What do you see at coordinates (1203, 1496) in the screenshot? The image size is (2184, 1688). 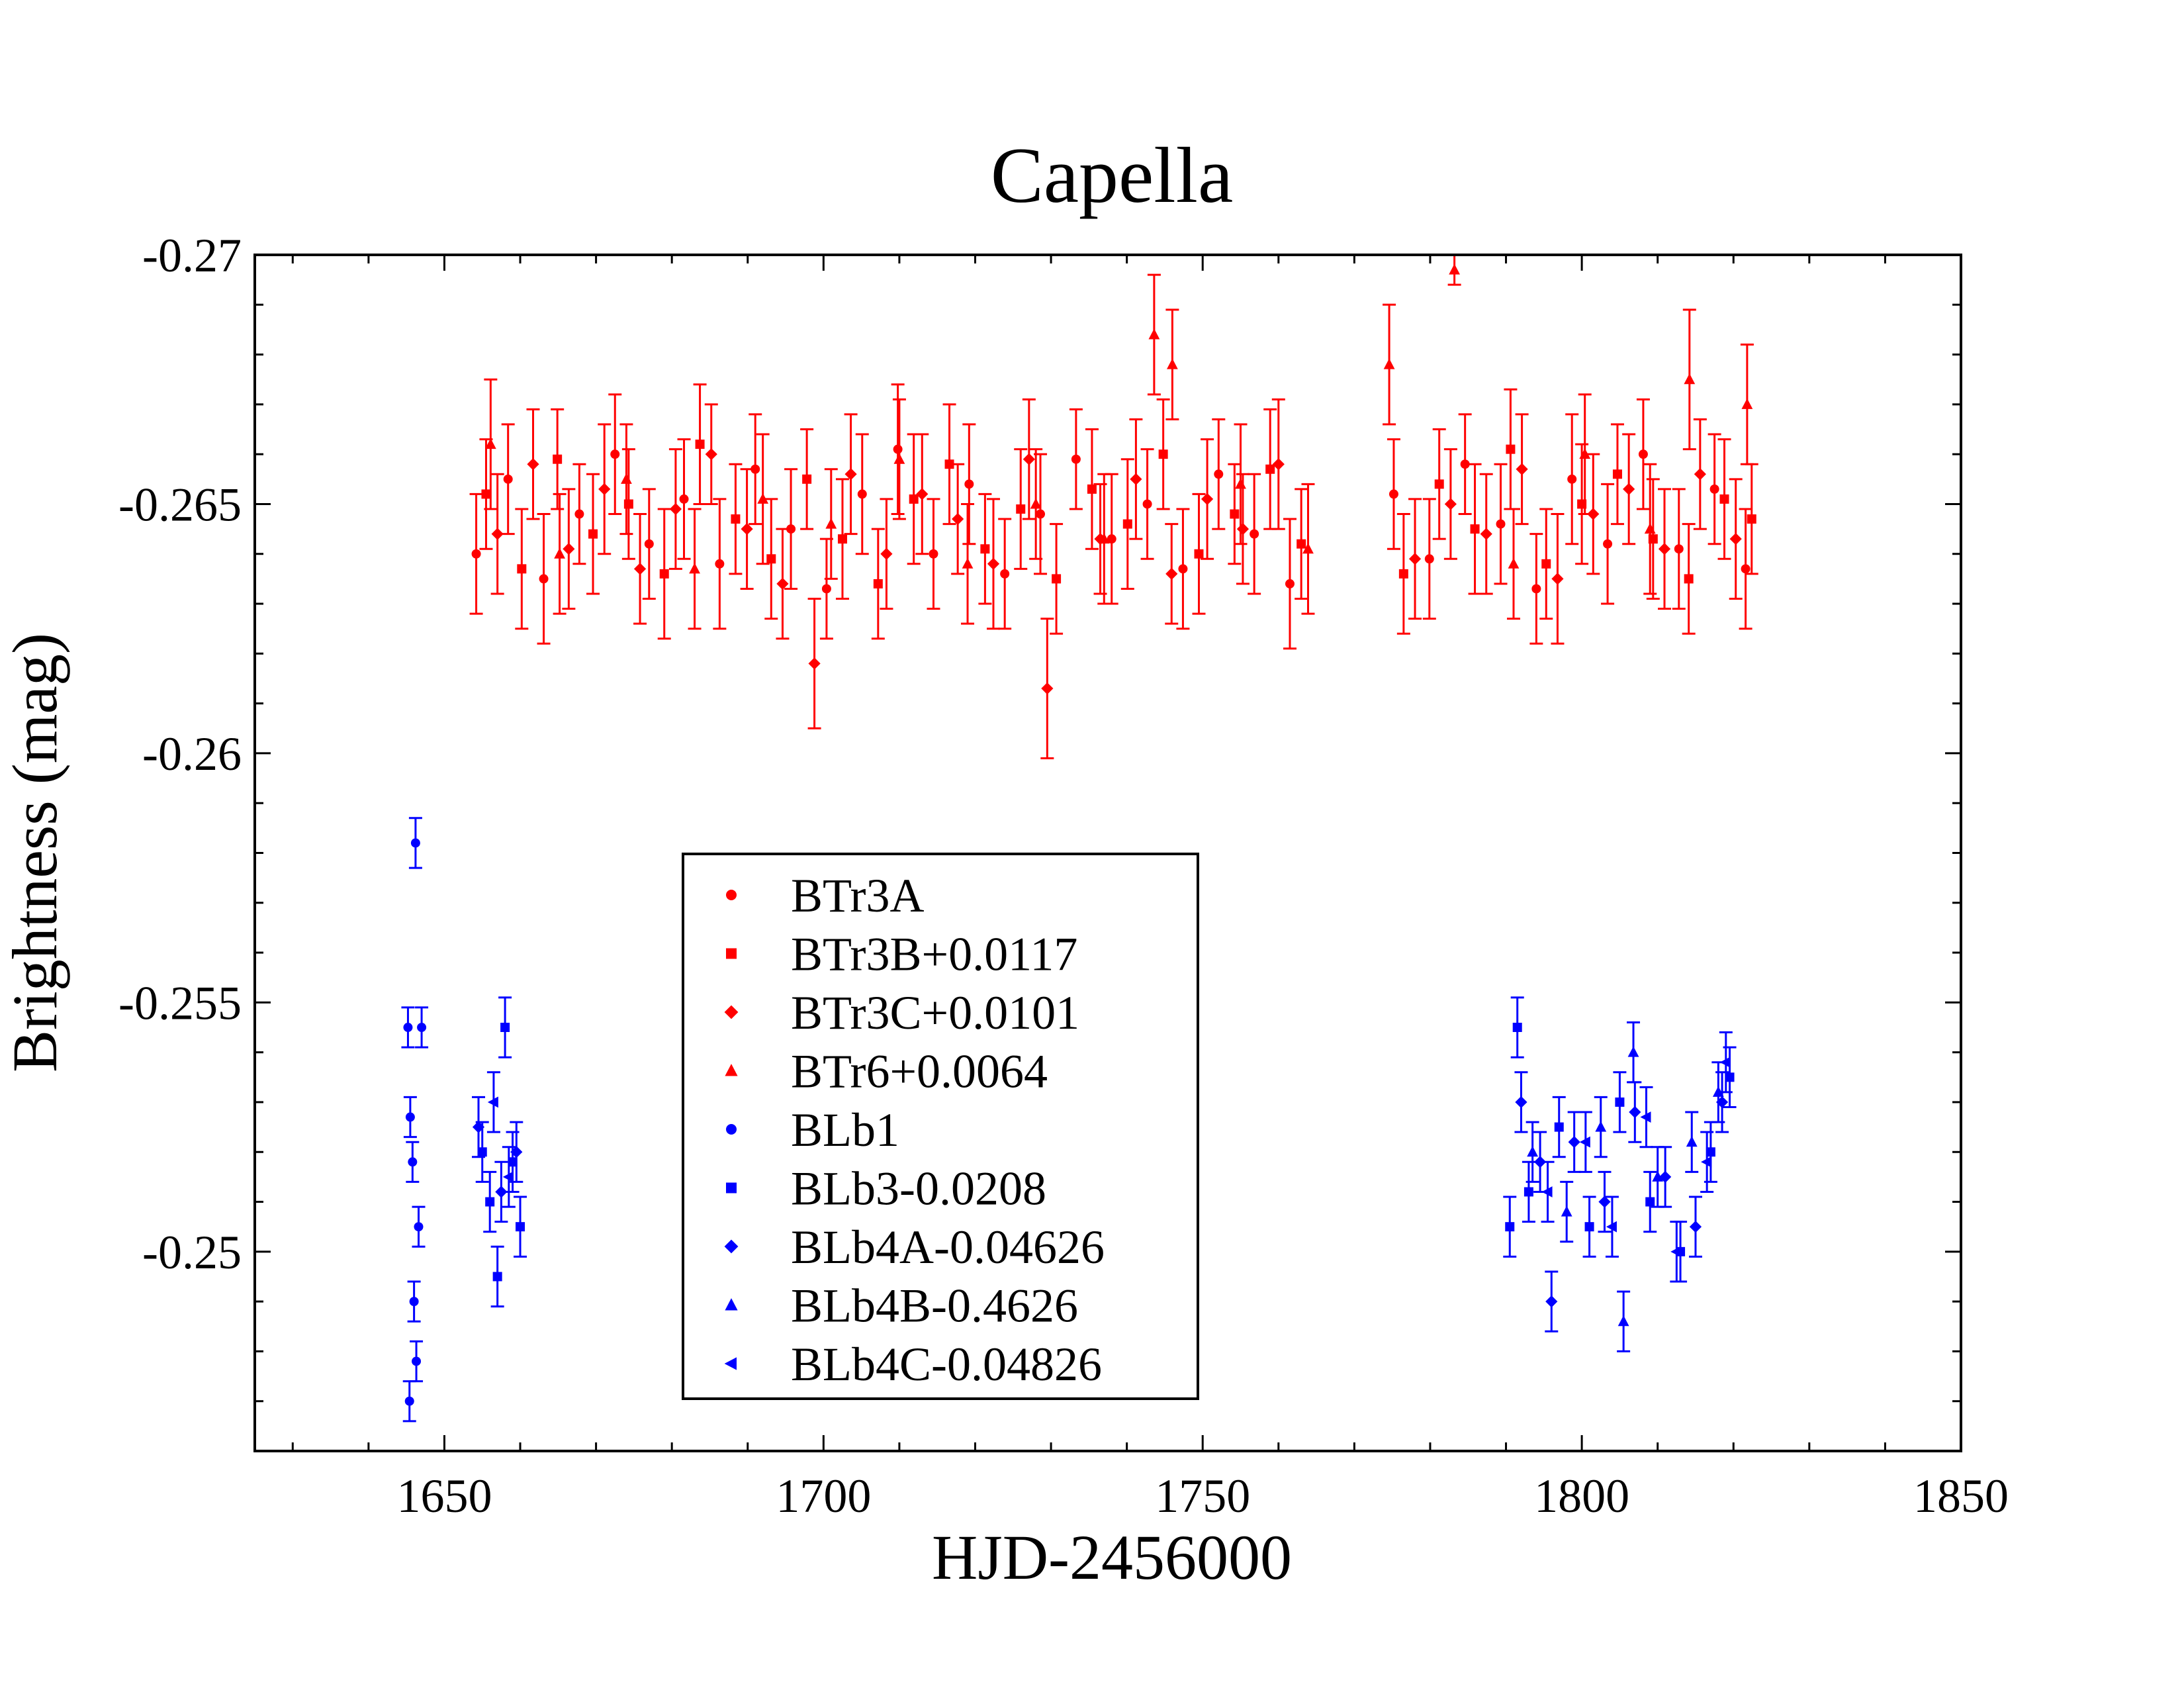 I see `x-tick-label: 1750` at bounding box center [1203, 1496].